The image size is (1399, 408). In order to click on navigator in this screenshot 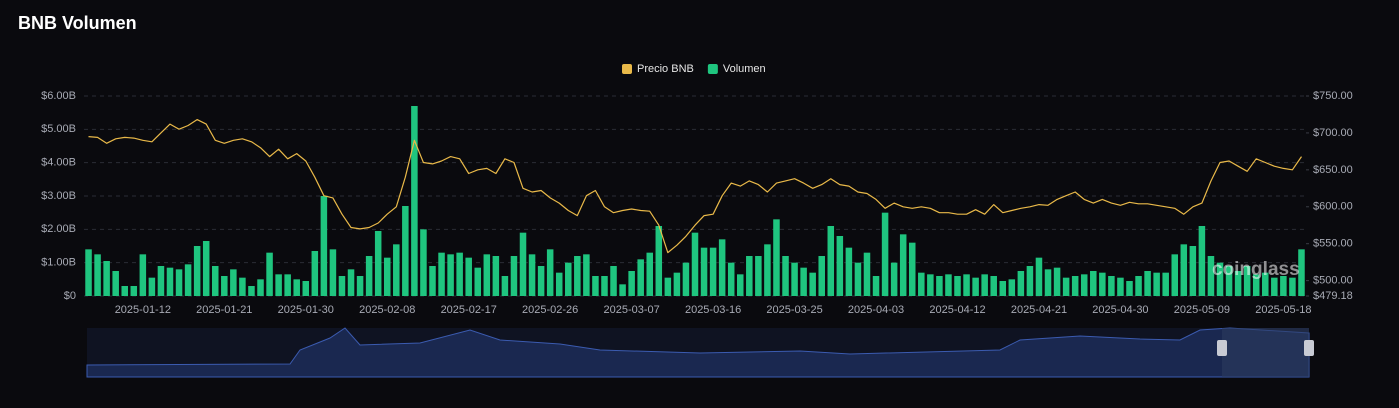, I will do `click(700, 352)`.